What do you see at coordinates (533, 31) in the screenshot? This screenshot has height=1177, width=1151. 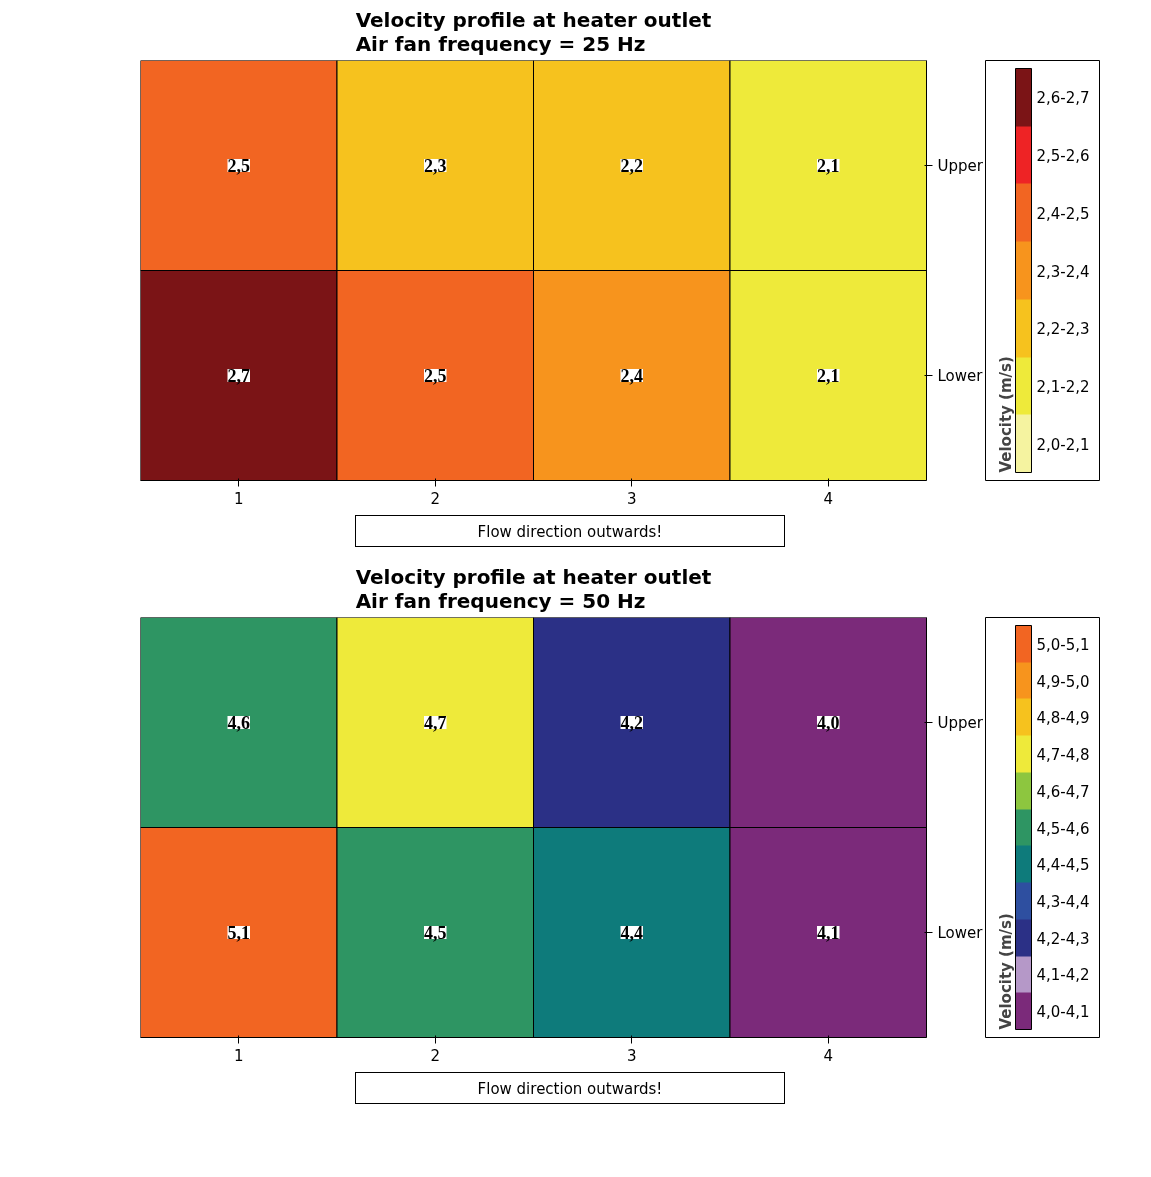 I see `chart-title: Velocity profile at heater outlet Air fan frequency = 25 Hz` at bounding box center [533, 31].